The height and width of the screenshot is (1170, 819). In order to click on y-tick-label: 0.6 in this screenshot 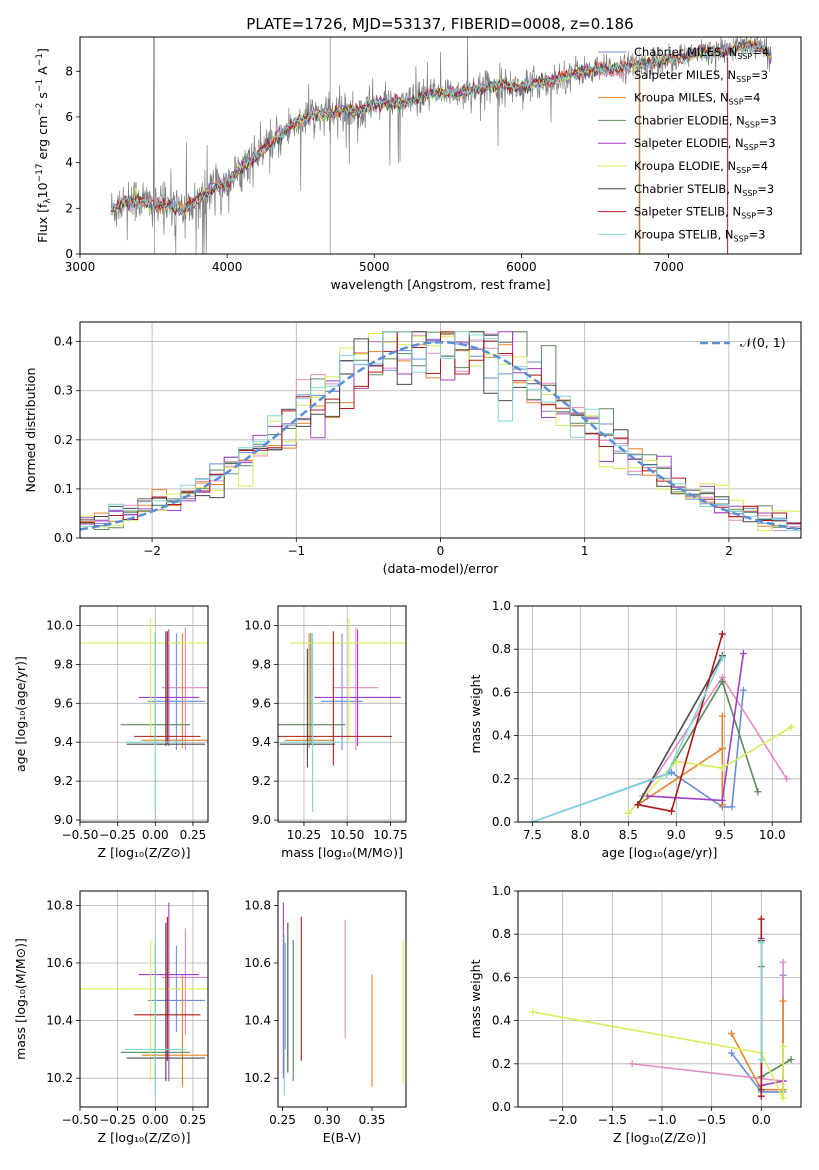, I will do `click(501, 692)`.